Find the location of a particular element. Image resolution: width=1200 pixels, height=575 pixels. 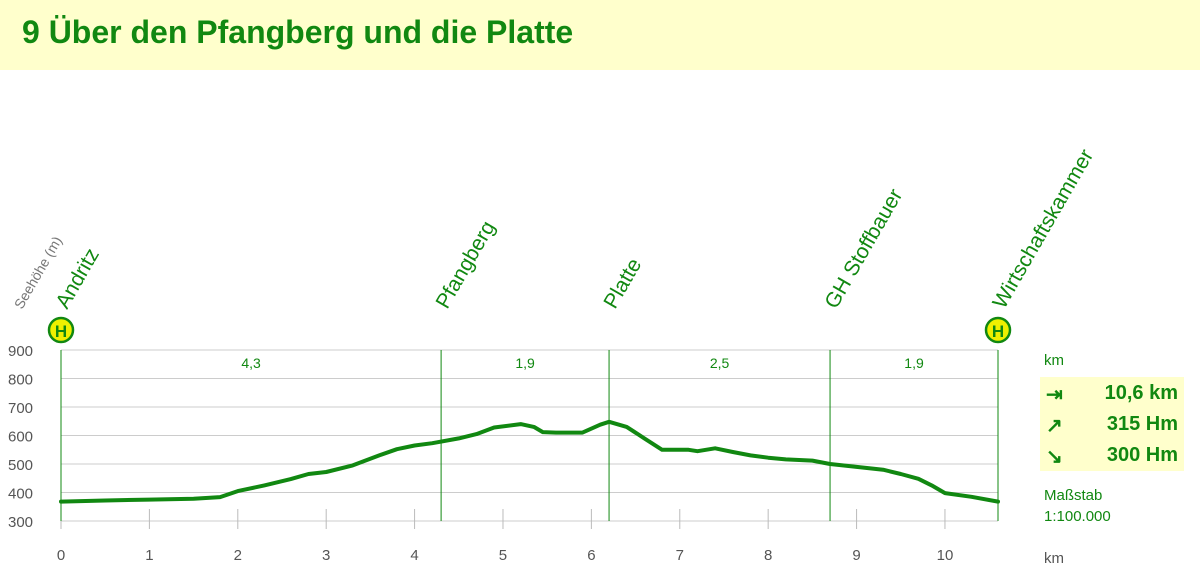

x-tick-label: 10 is located at coordinates (945, 555).